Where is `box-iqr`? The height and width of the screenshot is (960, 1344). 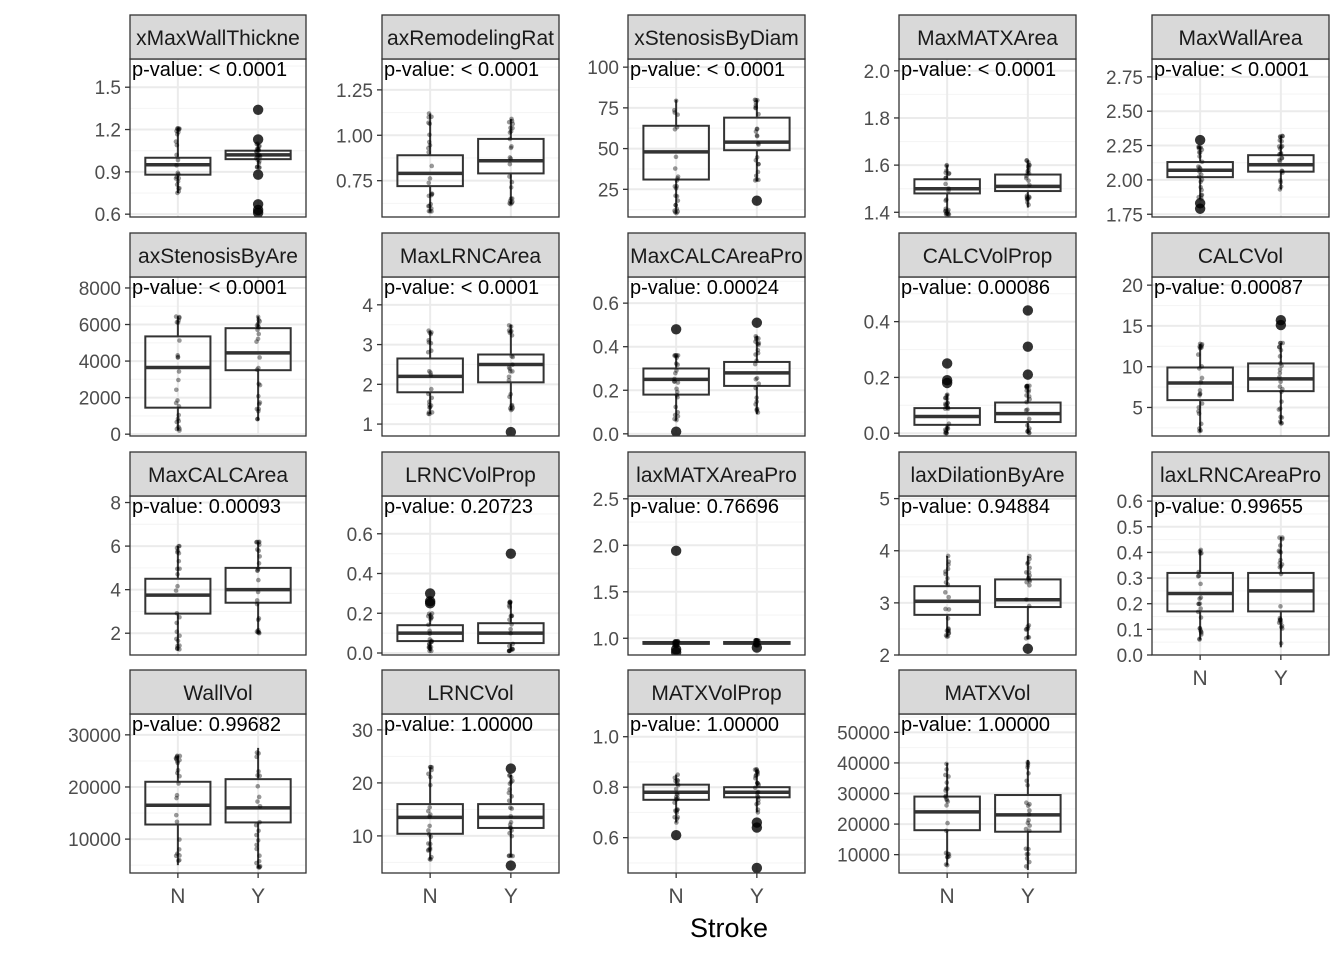 box-iqr is located at coordinates (178, 372).